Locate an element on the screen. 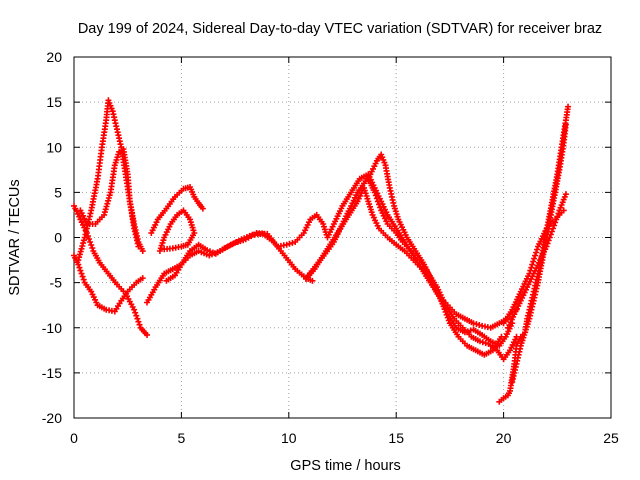 The height and width of the screenshot is (480, 640). series-track-g is located at coordinates (177, 230).